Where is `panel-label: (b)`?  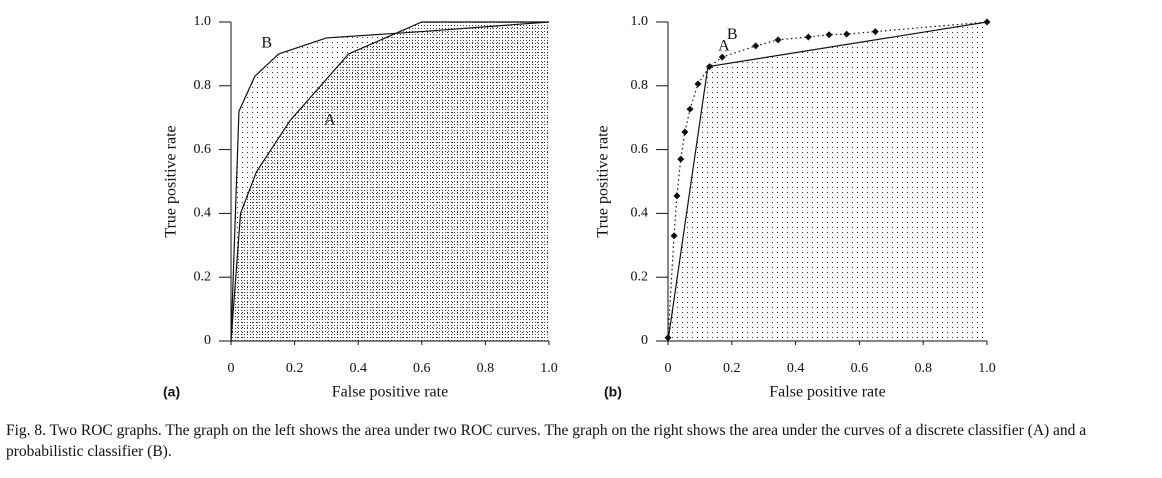
panel-label: (b) is located at coordinates (613, 392).